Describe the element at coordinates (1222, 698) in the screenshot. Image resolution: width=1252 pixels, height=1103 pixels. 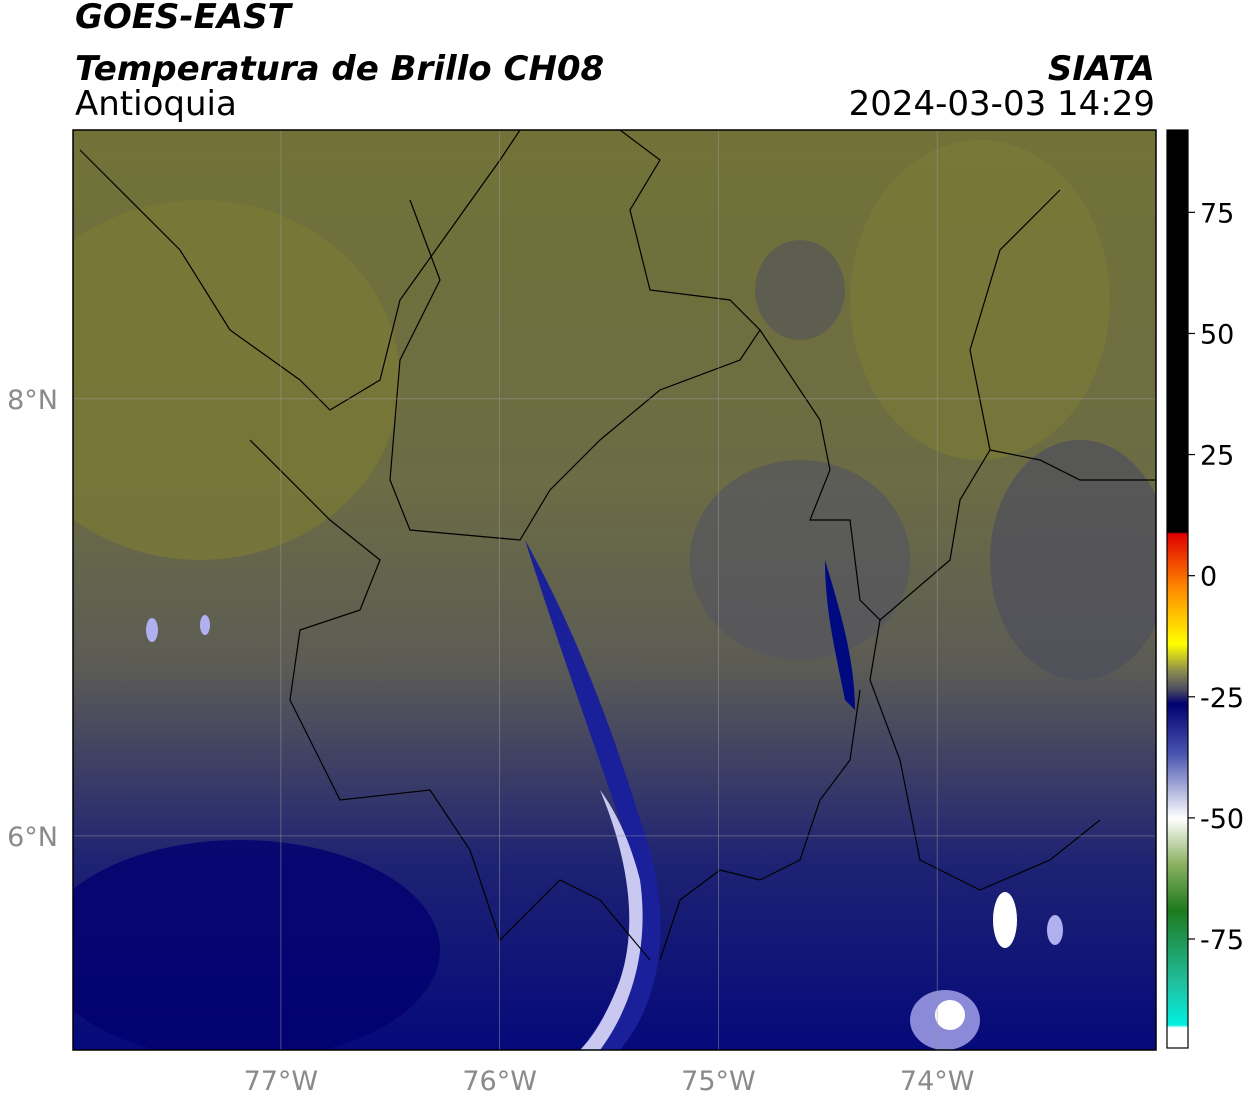
I see `colorbar-tick-label: -25` at that location.